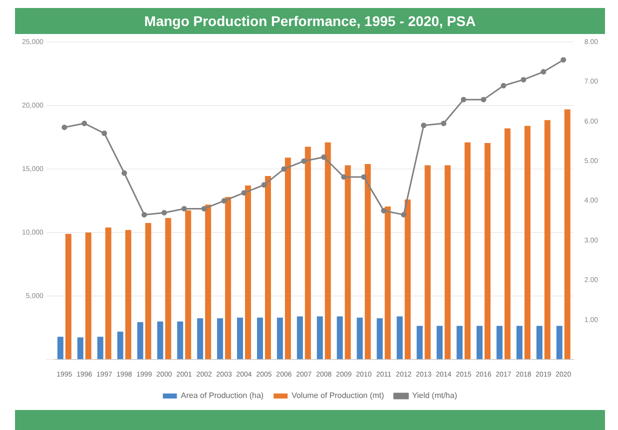  Describe the element at coordinates (435, 395) in the screenshot. I see `legend-label: Yield (mt/ha)` at that location.